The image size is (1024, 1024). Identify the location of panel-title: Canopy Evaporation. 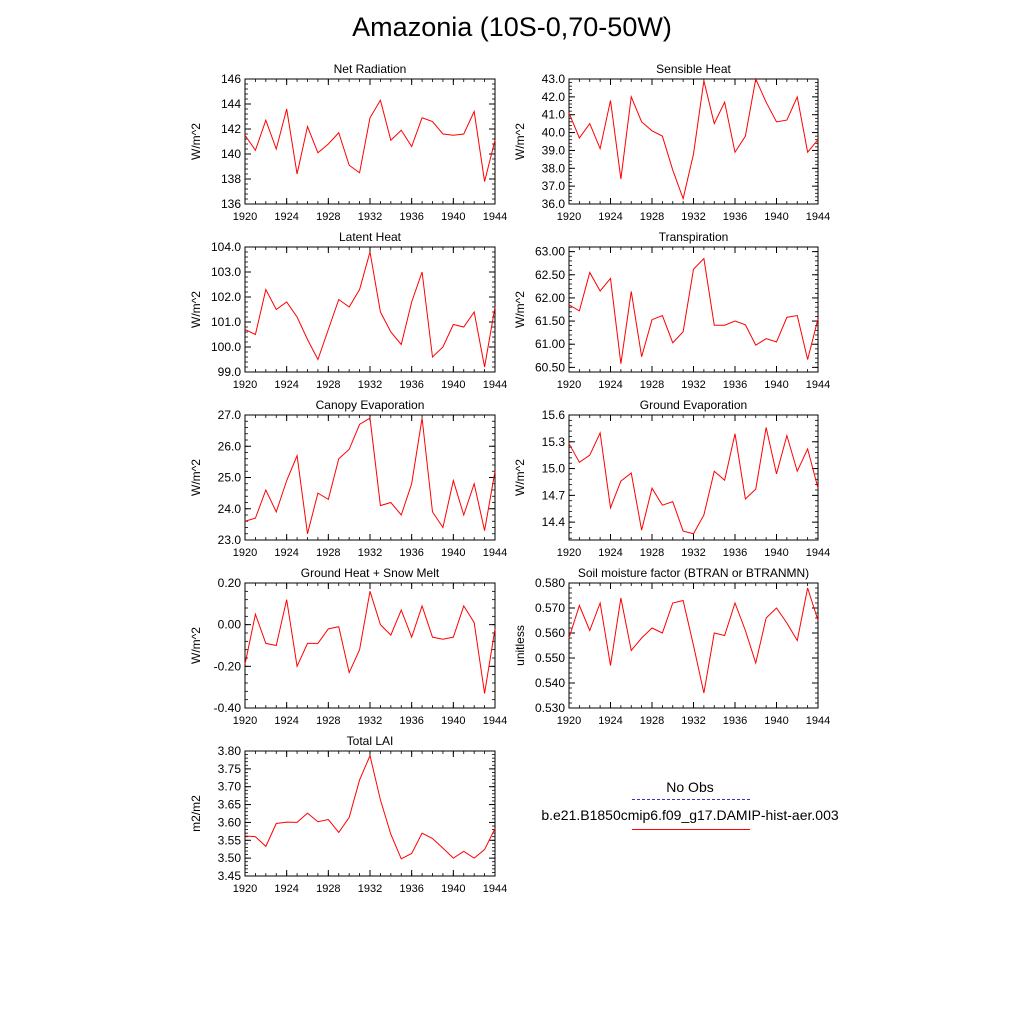
(370, 405).